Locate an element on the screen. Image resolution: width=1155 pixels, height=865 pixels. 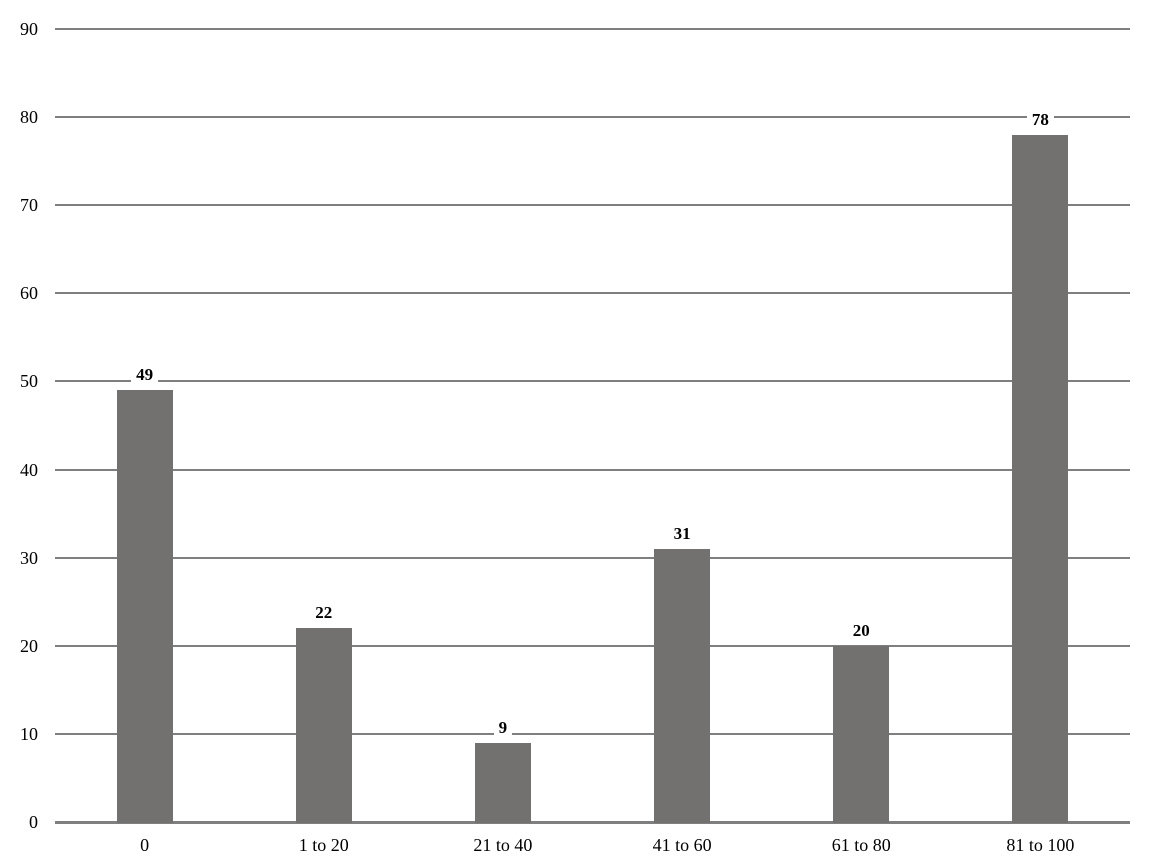
y-axis-tick-label: 30 is located at coordinates (29, 557).